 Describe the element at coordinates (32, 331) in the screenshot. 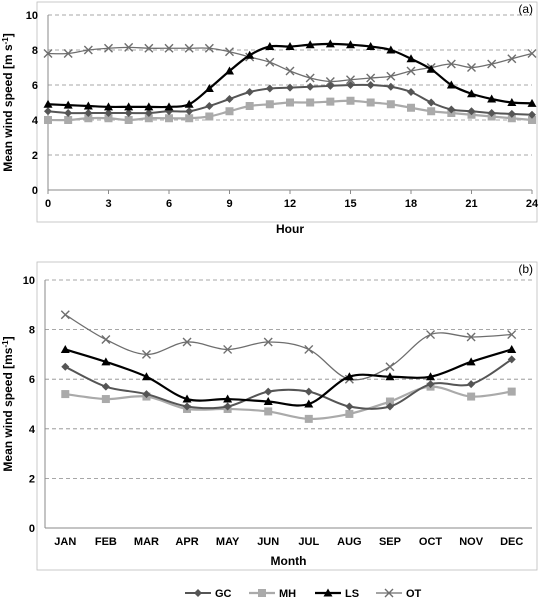

I see `y-tick-label: 8` at that location.